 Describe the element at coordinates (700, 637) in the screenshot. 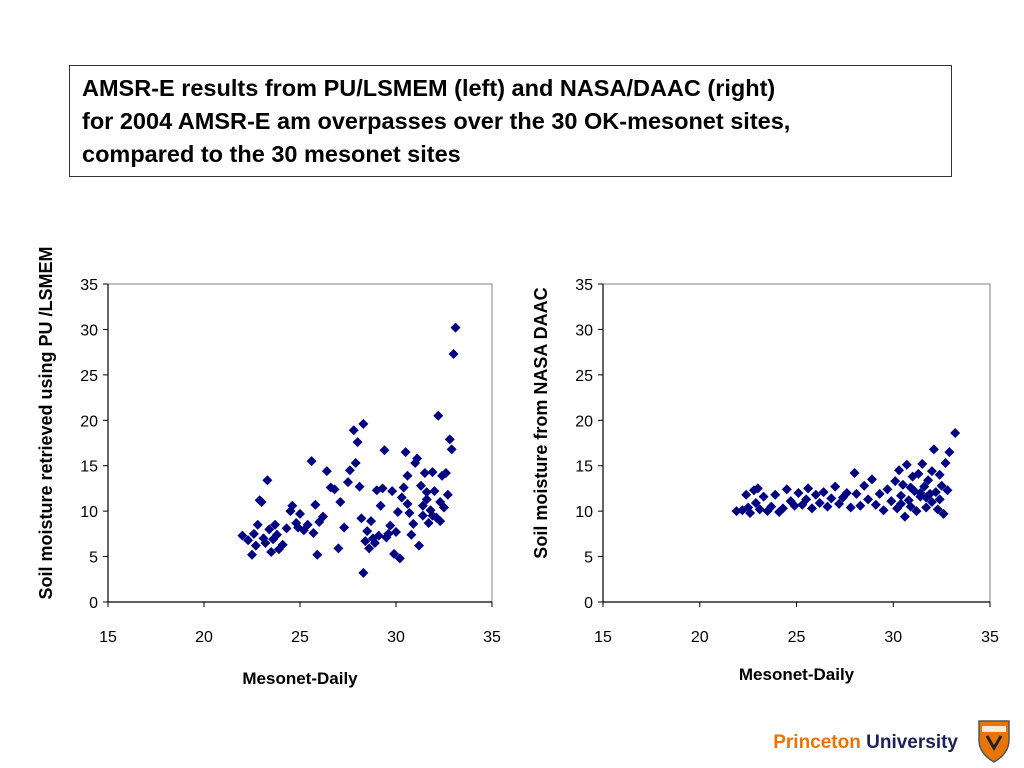

I see `chart2-x-tick-label: 20` at that location.